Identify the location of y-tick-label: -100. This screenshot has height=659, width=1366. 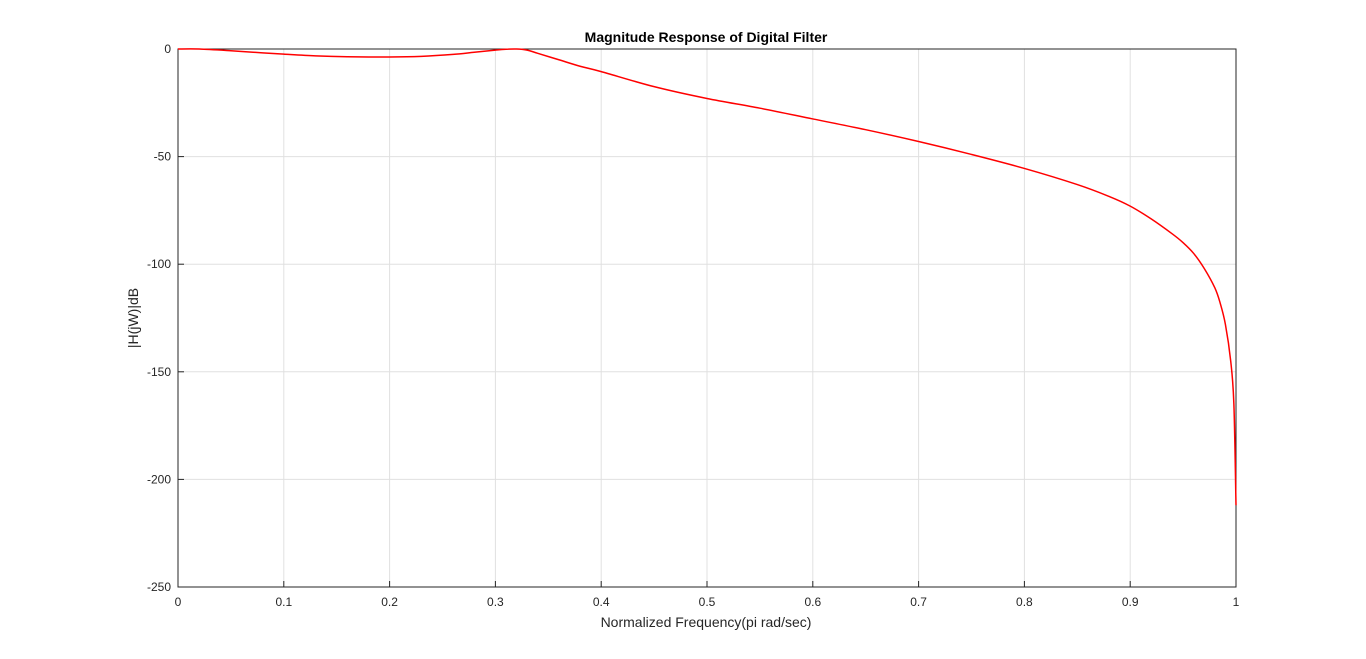
(159, 264).